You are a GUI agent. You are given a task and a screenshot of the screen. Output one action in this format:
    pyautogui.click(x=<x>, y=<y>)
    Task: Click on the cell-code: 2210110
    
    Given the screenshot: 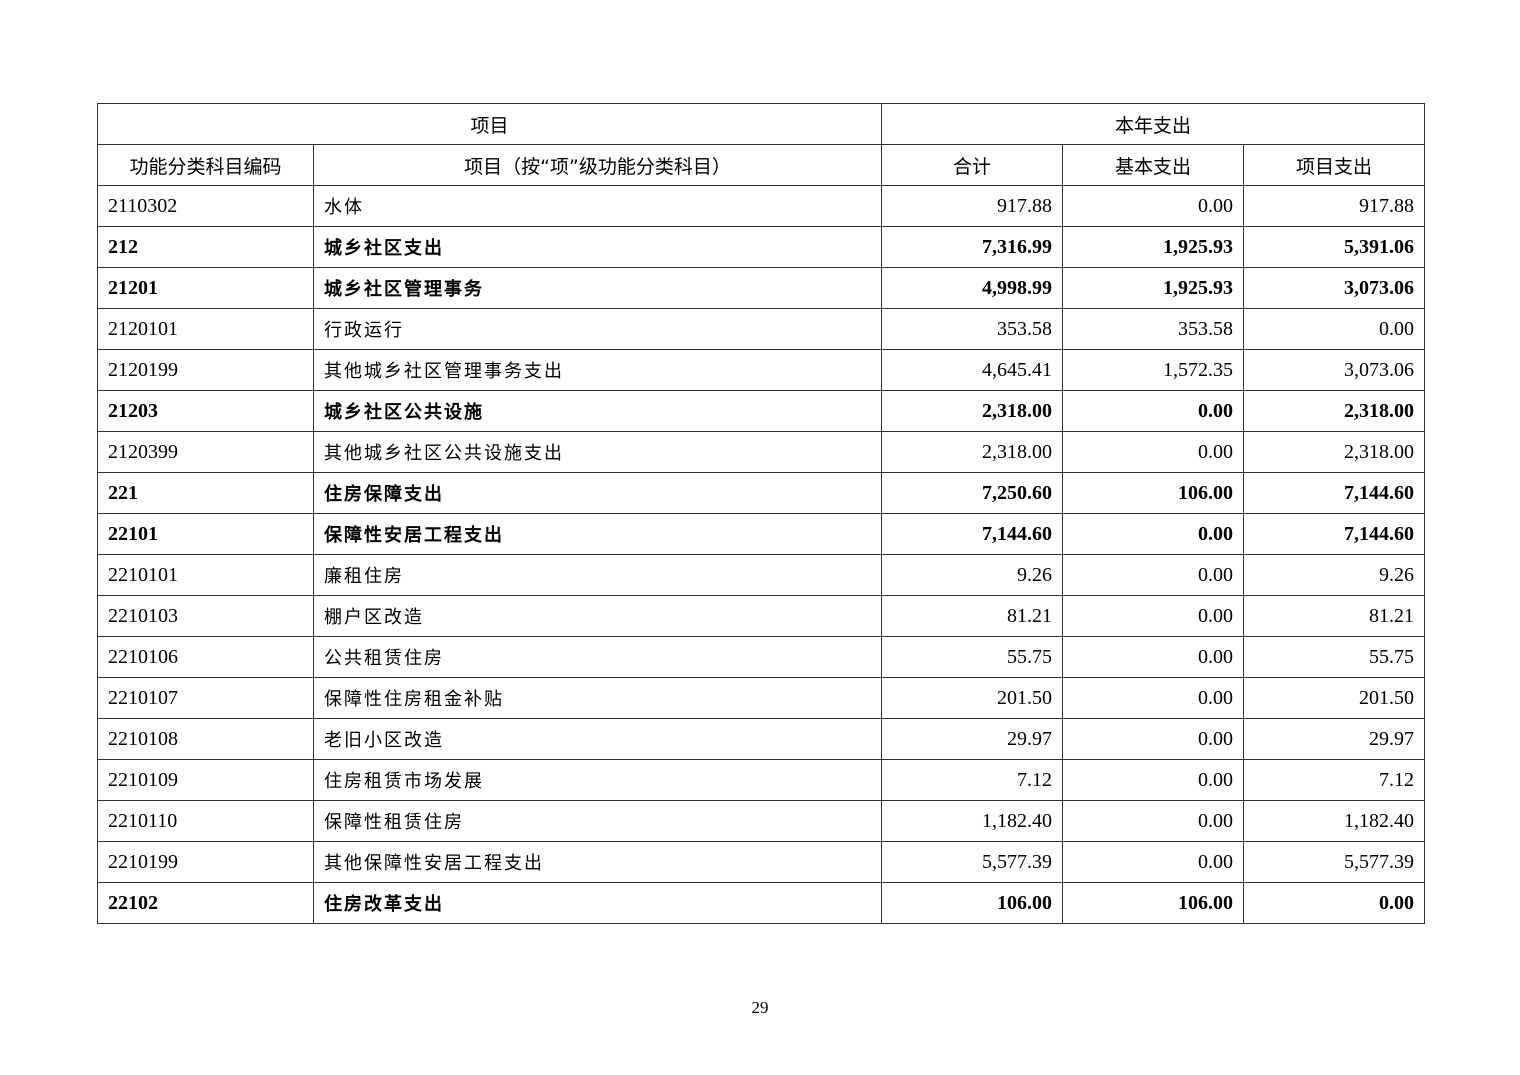 What is the action you would take?
    pyautogui.click(x=205, y=821)
    